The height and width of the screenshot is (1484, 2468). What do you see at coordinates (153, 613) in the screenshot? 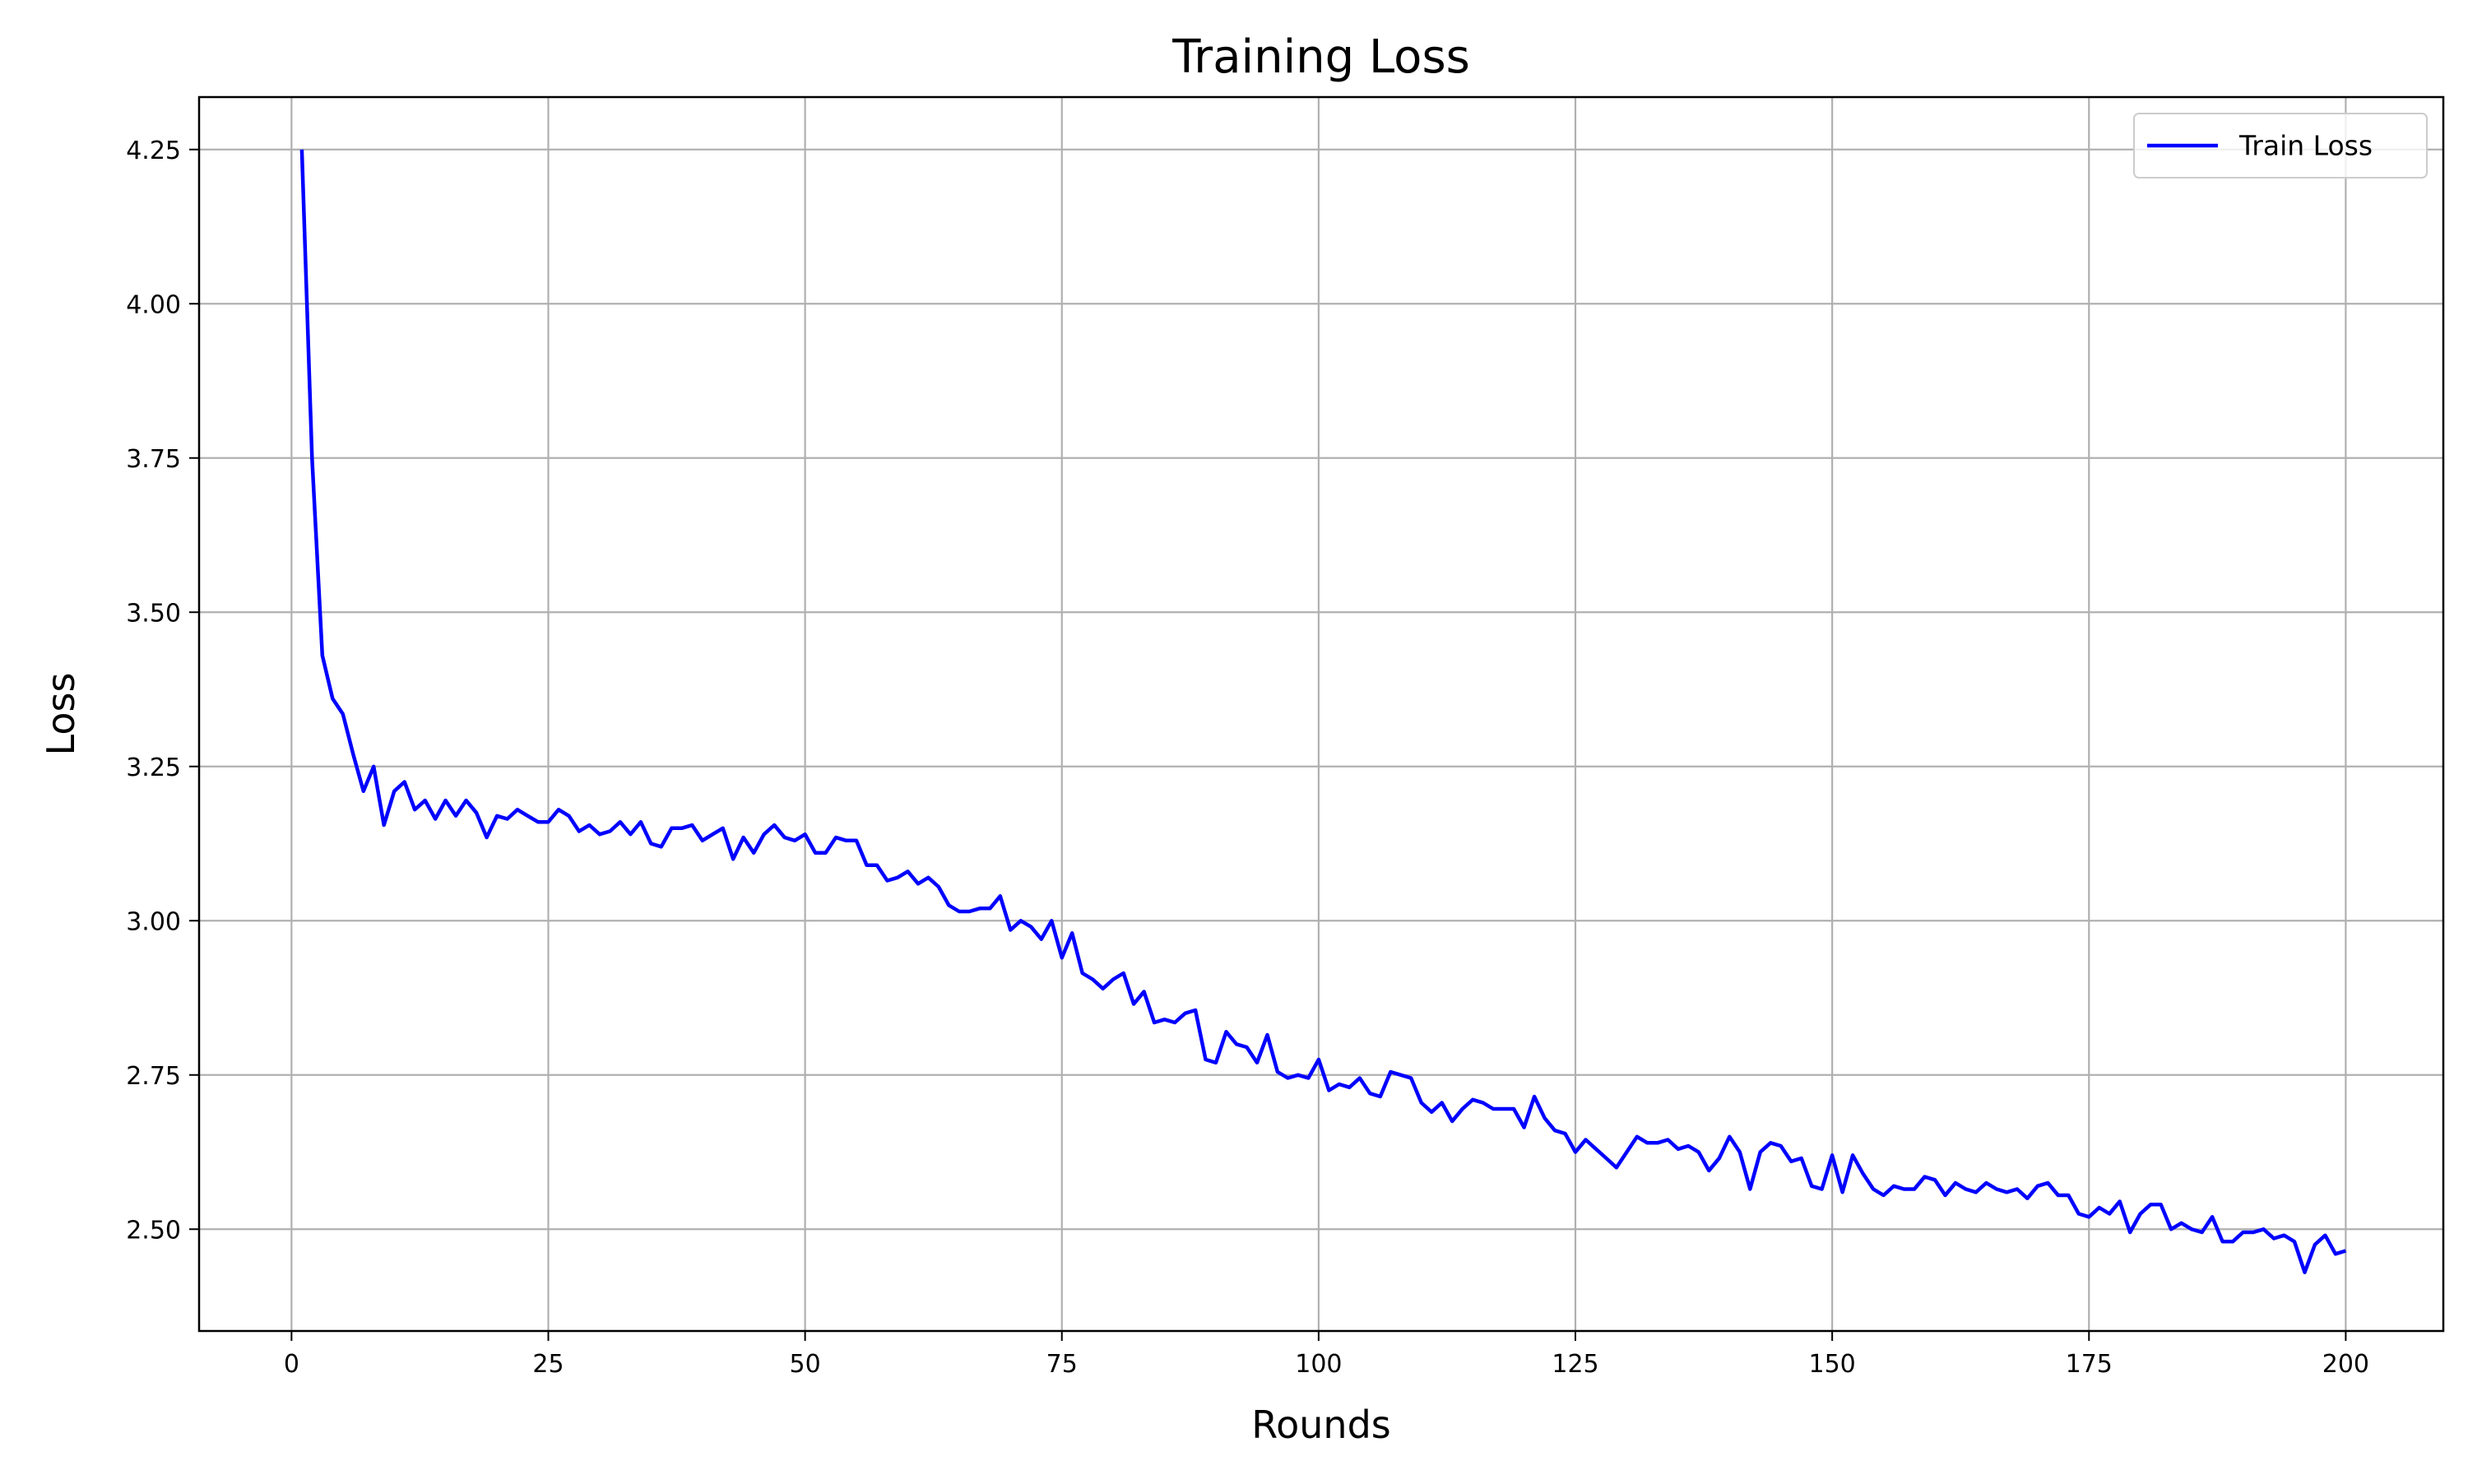
I see `y-tick-label: 3.50` at bounding box center [153, 613].